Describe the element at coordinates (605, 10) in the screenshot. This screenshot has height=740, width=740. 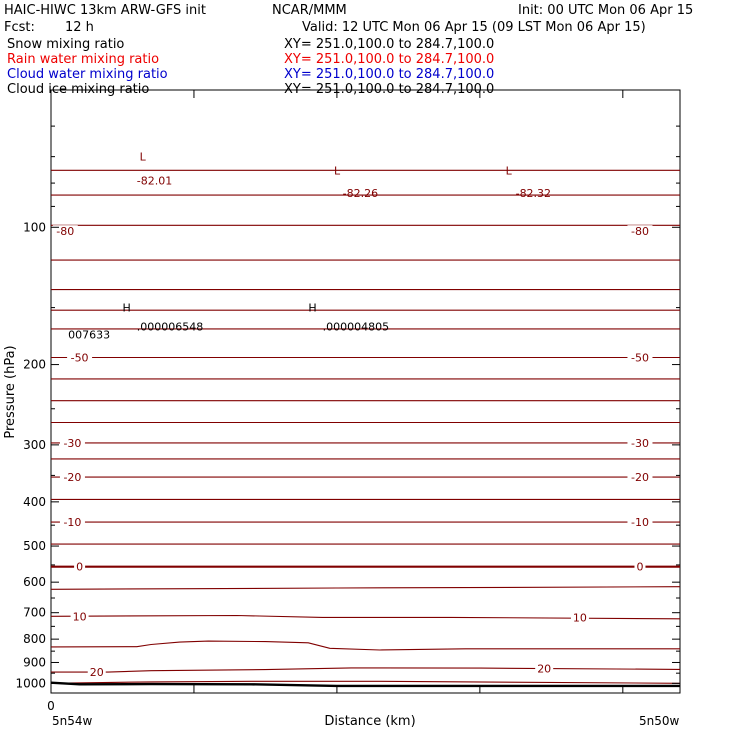
I see `init-time: Init: 00 UTC Mon 06 Apr 15` at that location.